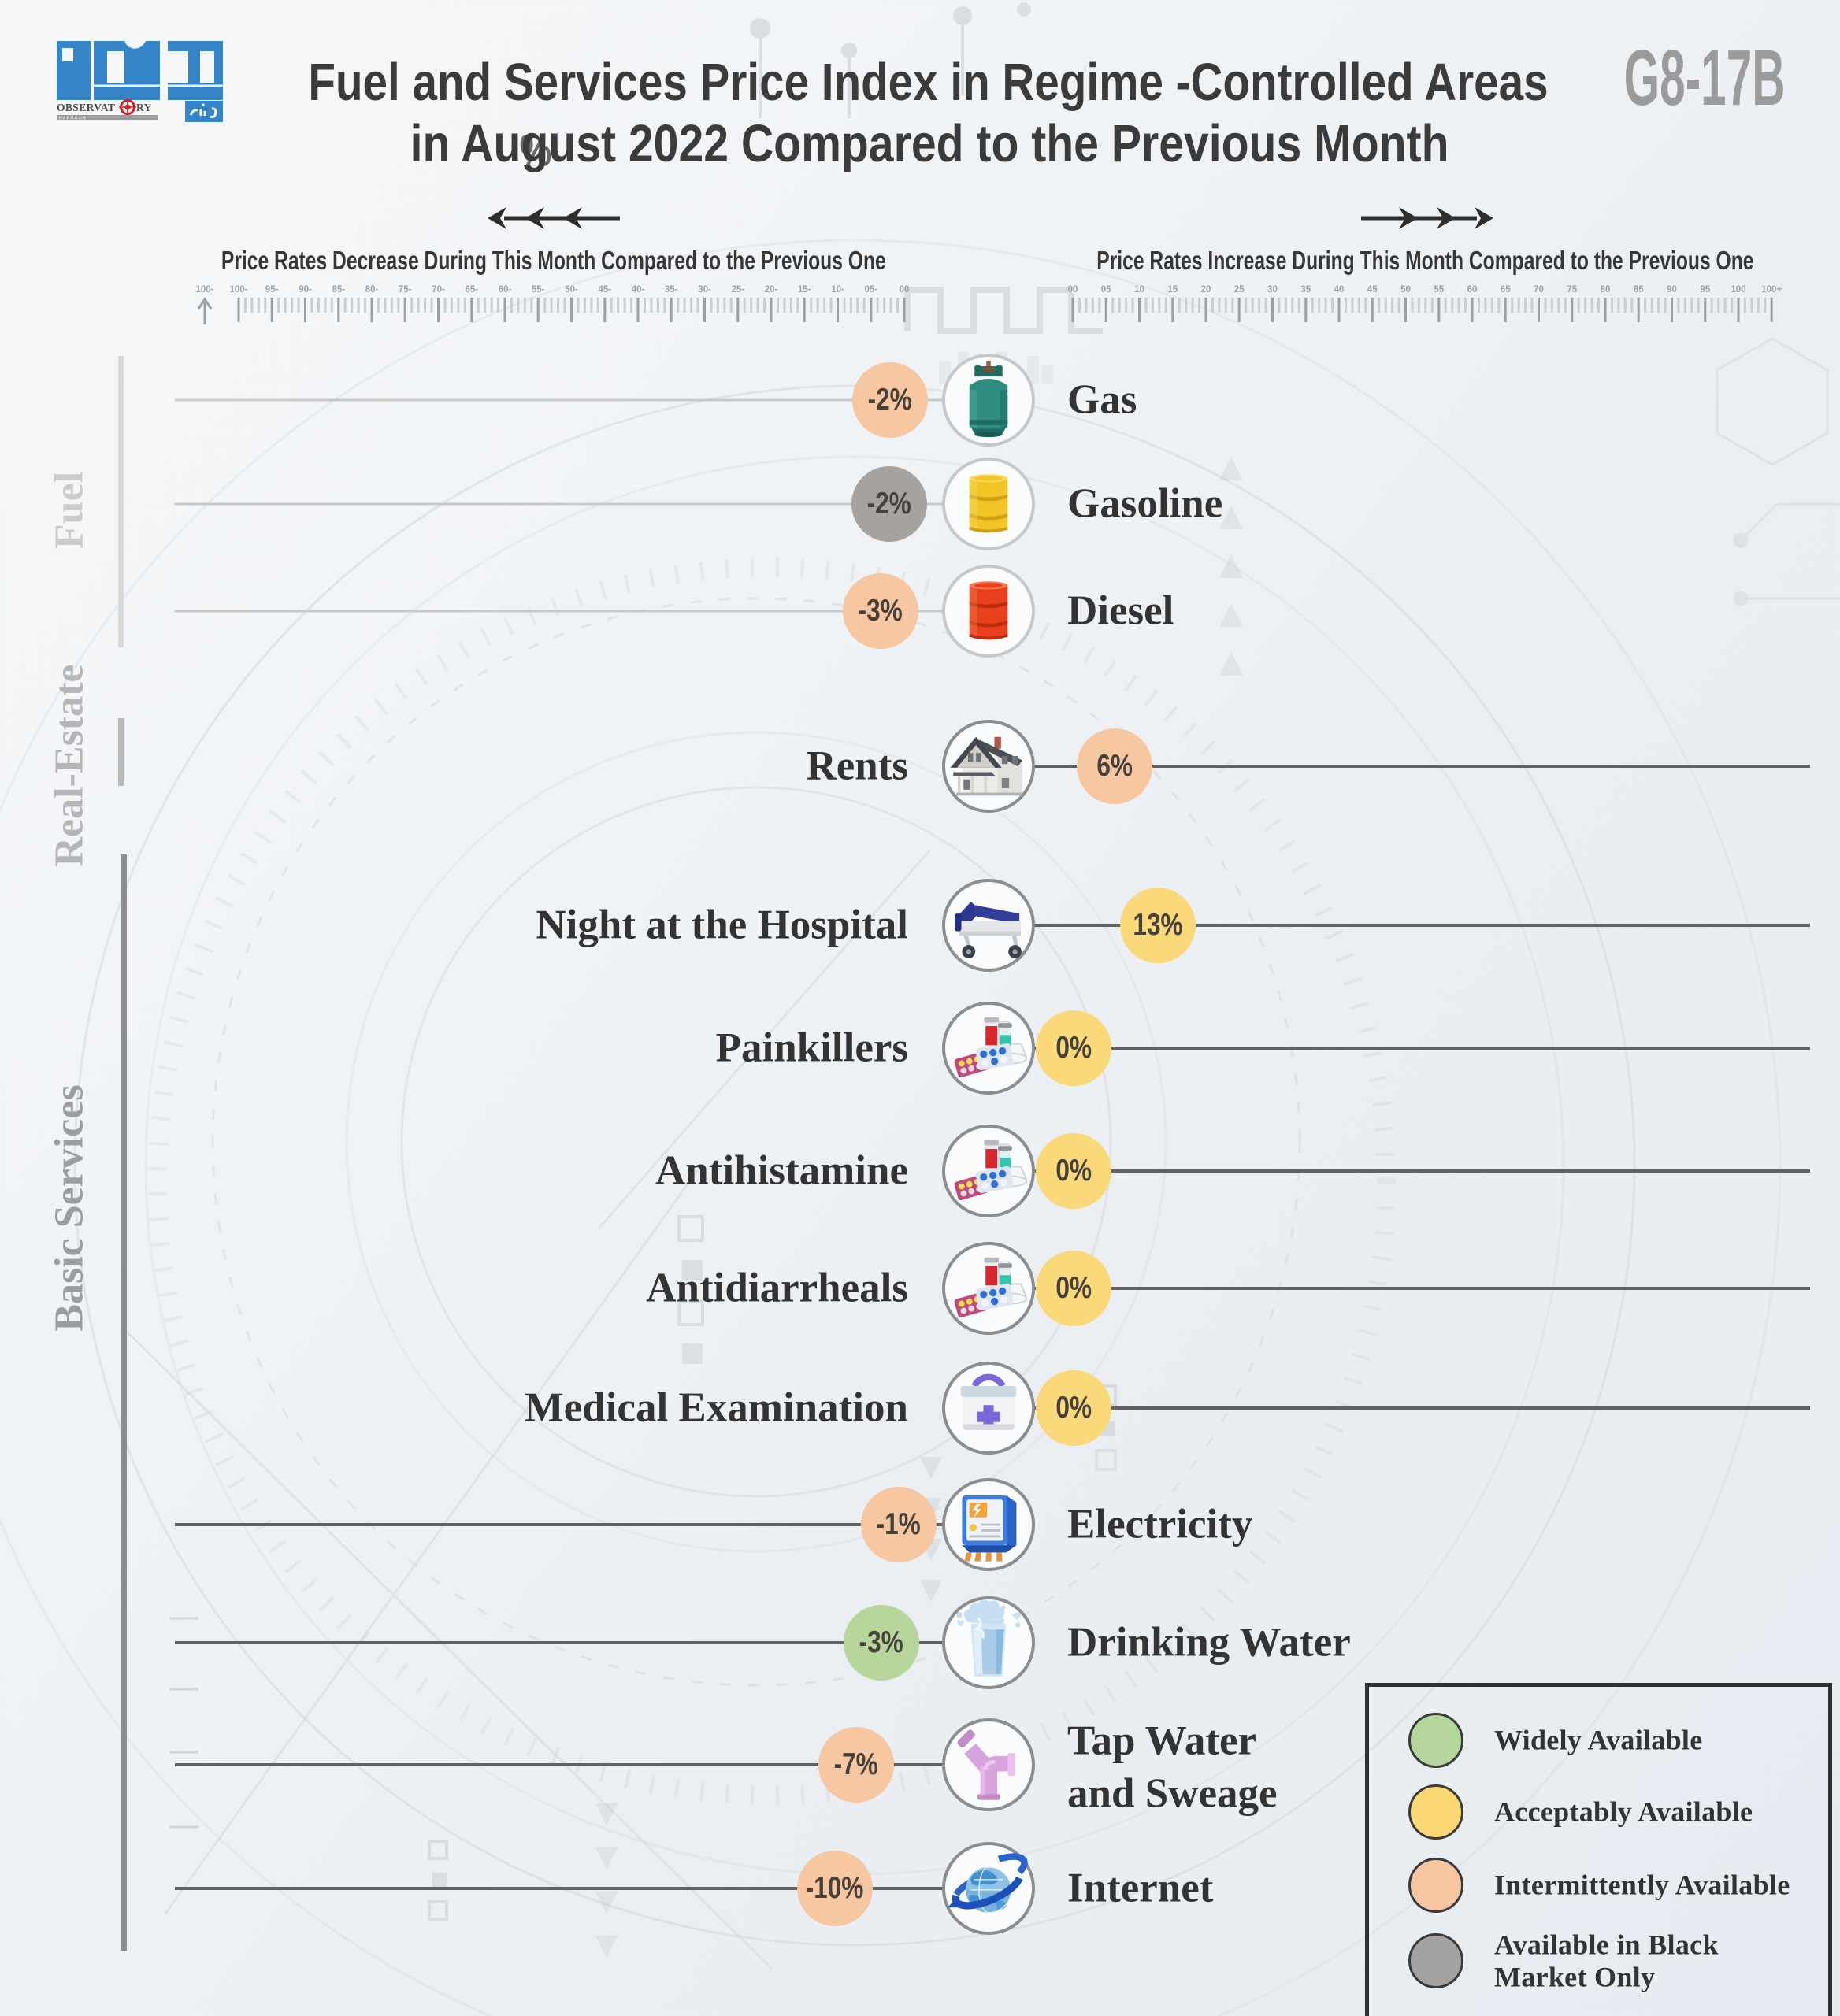 Image resolution: width=1840 pixels, height=2016 pixels. Describe the element at coordinates (571, 290) in the screenshot. I see `svg-text: 50-` at that location.